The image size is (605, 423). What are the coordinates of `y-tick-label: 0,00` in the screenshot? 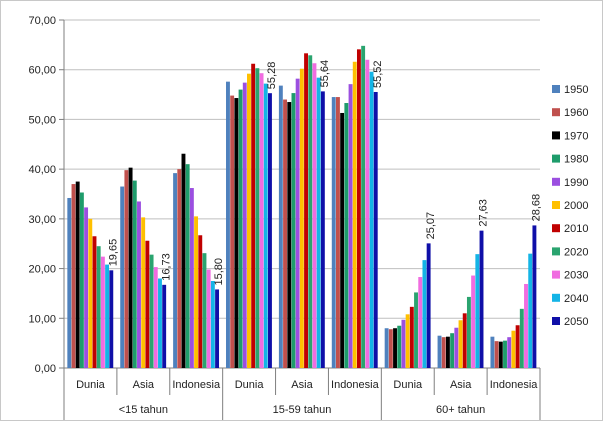 It's located at (45, 369).